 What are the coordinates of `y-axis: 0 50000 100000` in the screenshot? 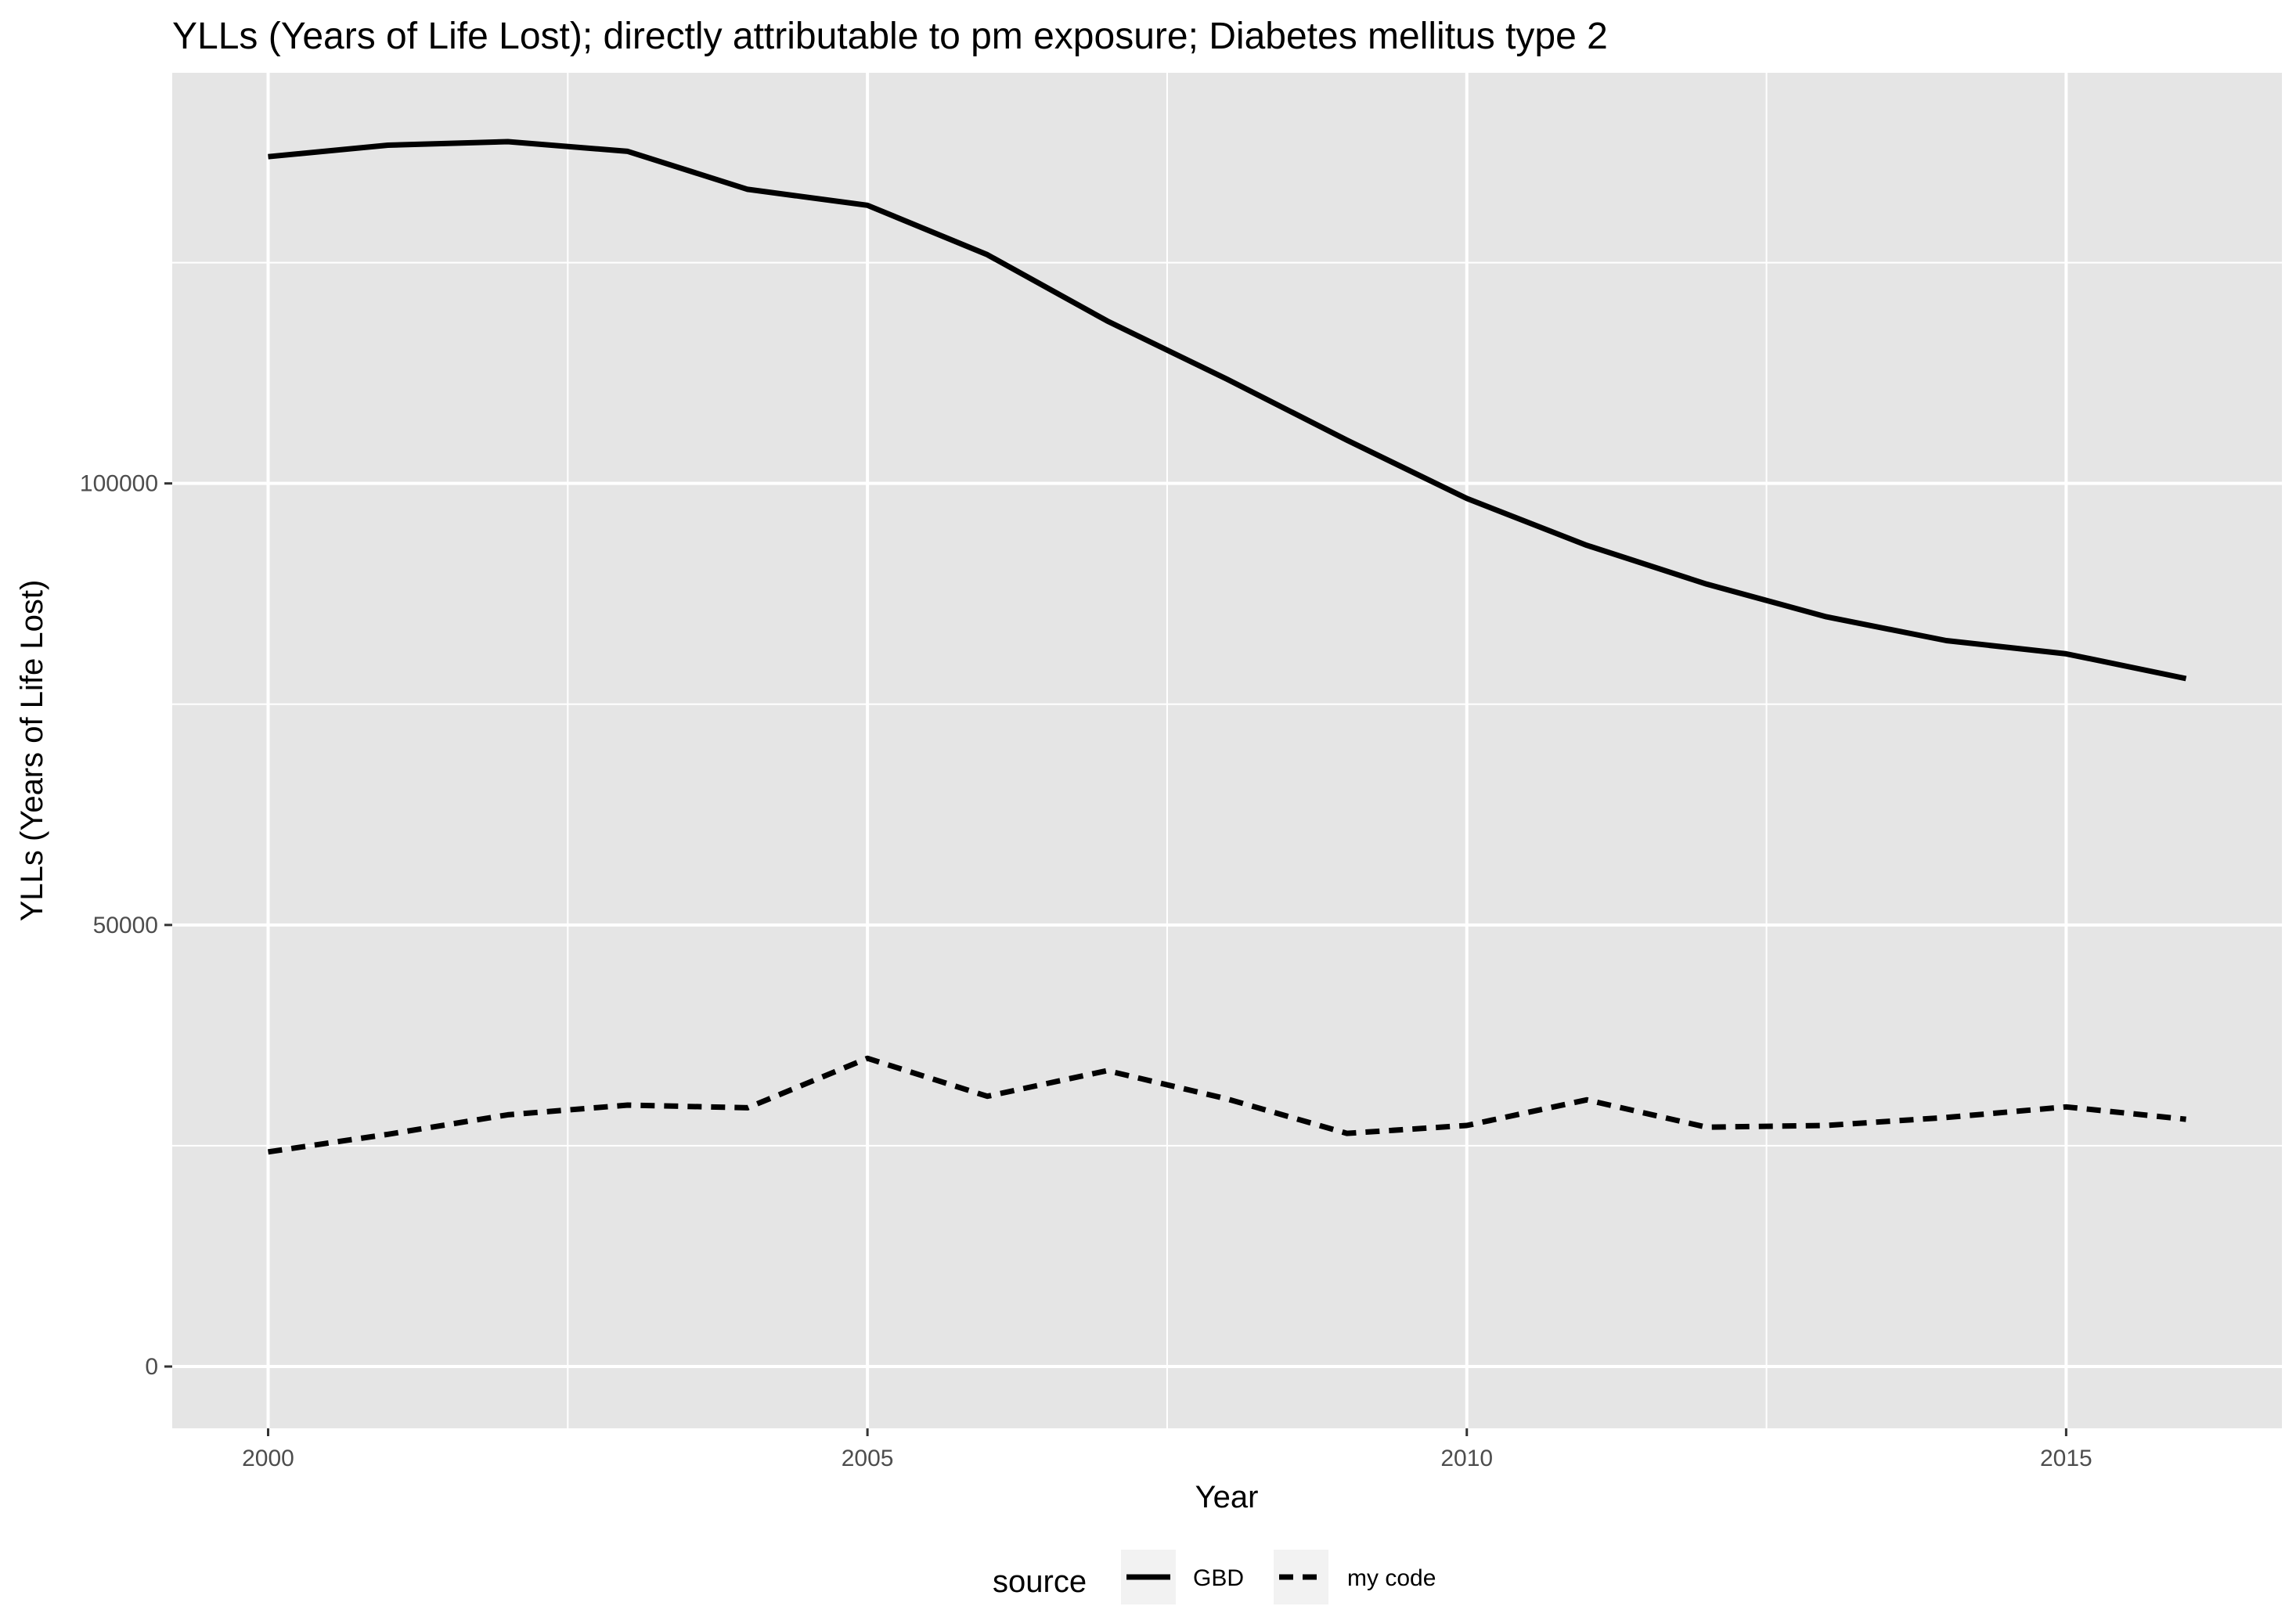 It's located at (126, 925).